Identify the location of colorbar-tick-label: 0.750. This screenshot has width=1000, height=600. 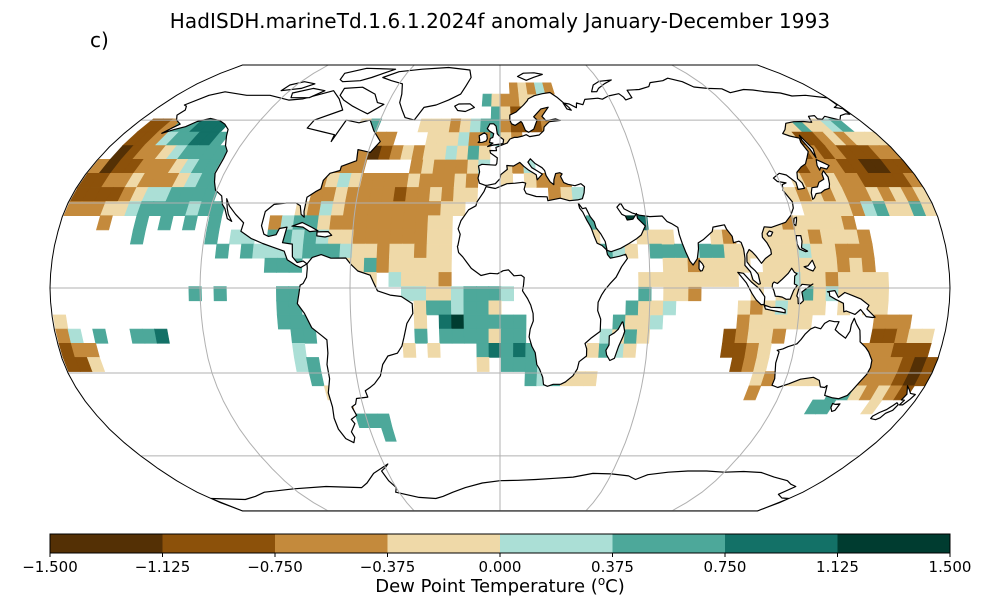
(725, 567).